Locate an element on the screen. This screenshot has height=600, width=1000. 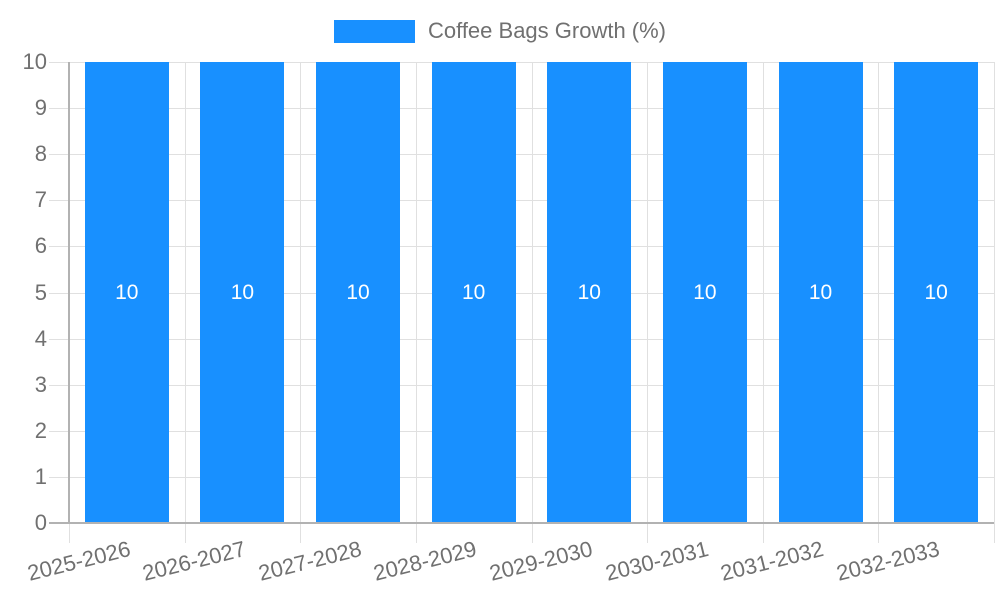
y-axis-label: 5 is located at coordinates (40, 292).